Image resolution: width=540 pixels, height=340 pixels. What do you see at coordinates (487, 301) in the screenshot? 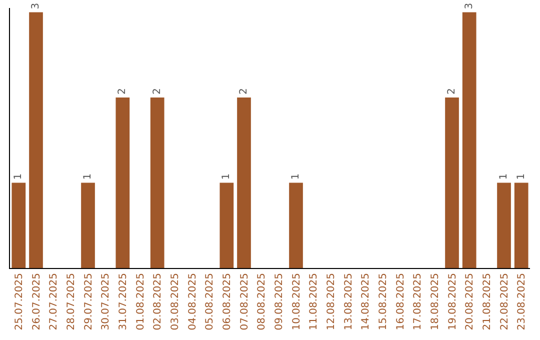
I see `x-tick-label: 21.08.2025` at bounding box center [487, 301].